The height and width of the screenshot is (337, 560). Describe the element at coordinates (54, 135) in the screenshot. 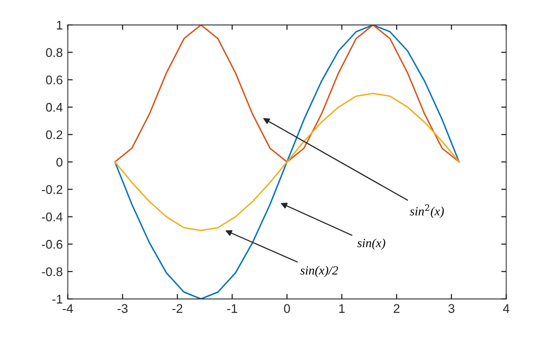

I see `y-tick-label: 0.2` at that location.